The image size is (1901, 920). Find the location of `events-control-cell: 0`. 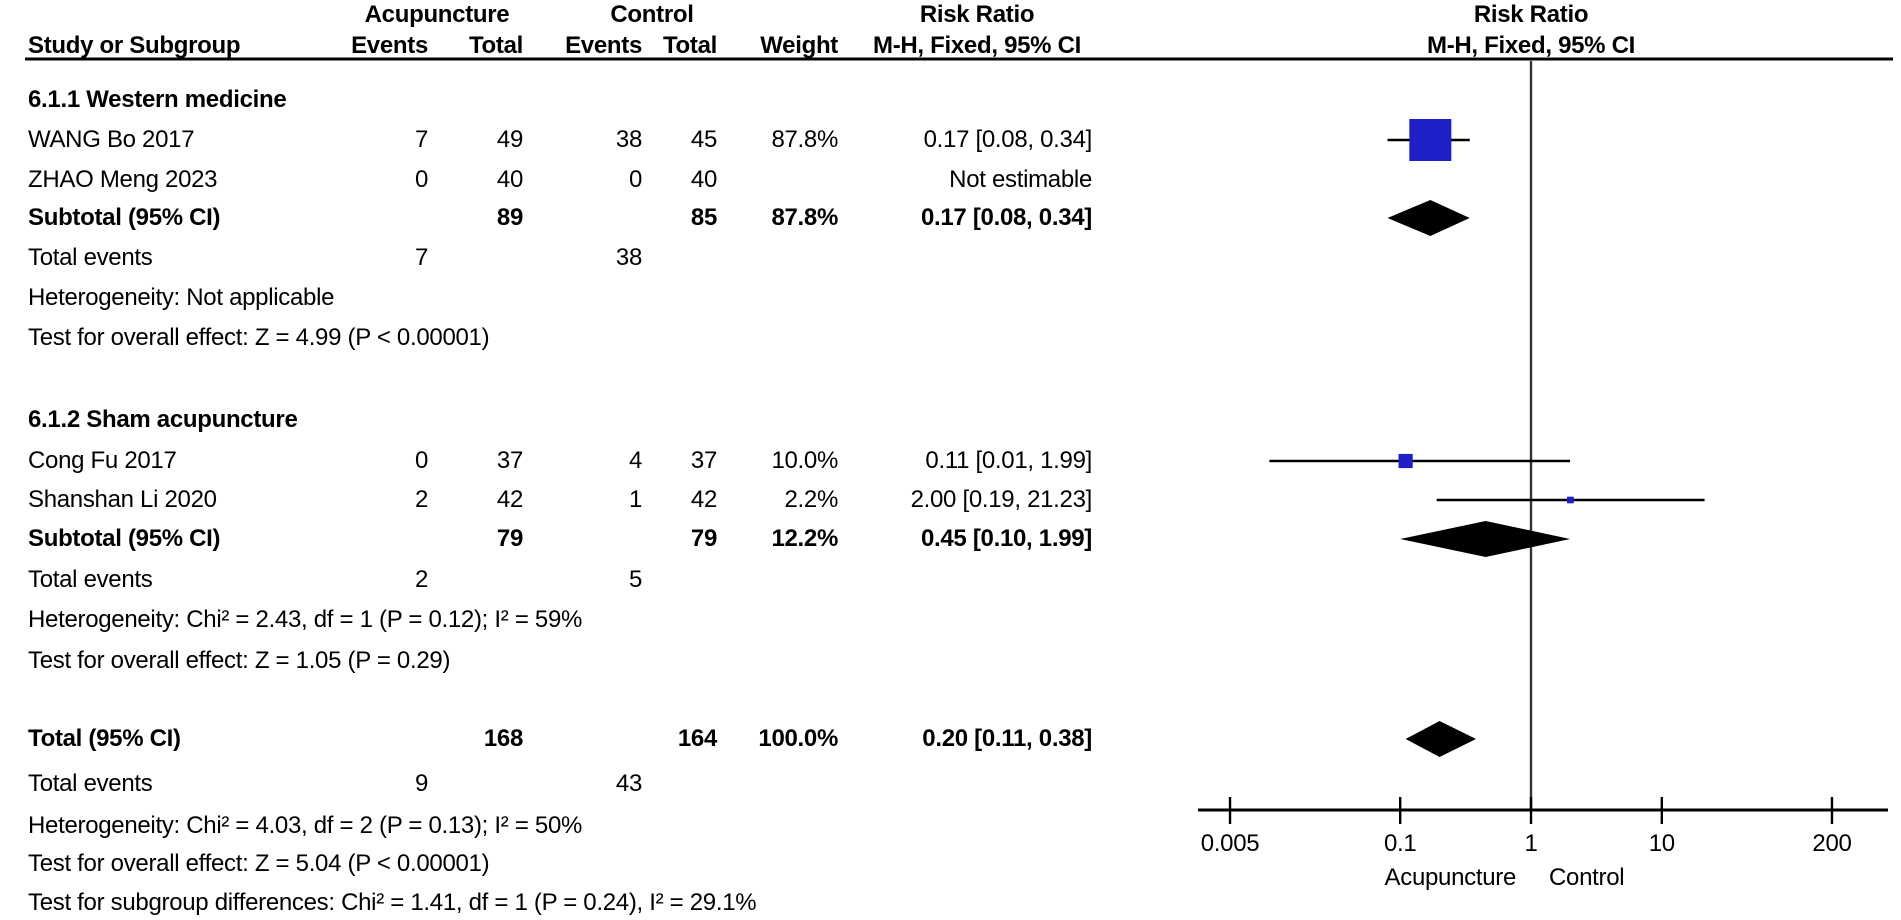

events-control-cell: 0 is located at coordinates (635, 179).